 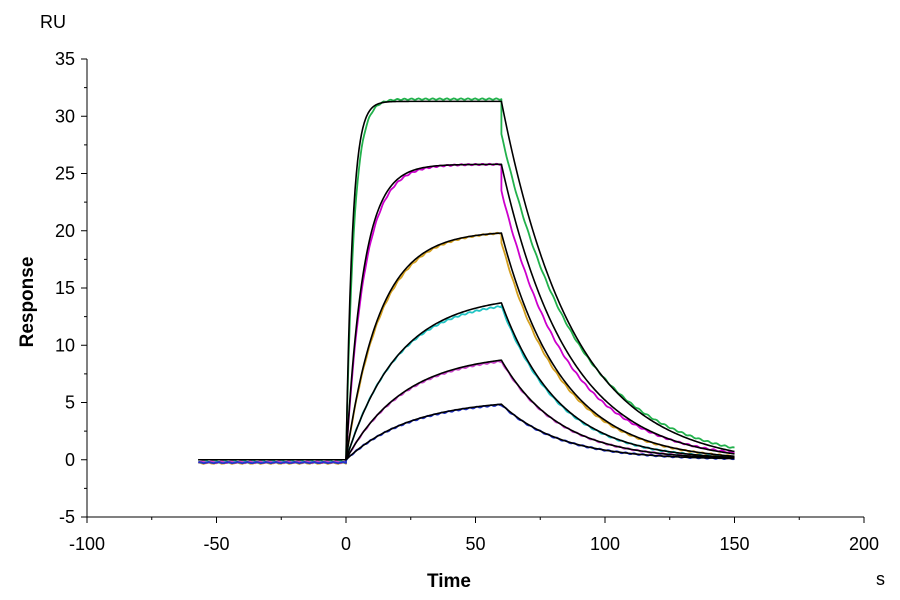 I want to click on x-ticks: -100 -50 0 50 100 150 200, so click(x=474, y=535).